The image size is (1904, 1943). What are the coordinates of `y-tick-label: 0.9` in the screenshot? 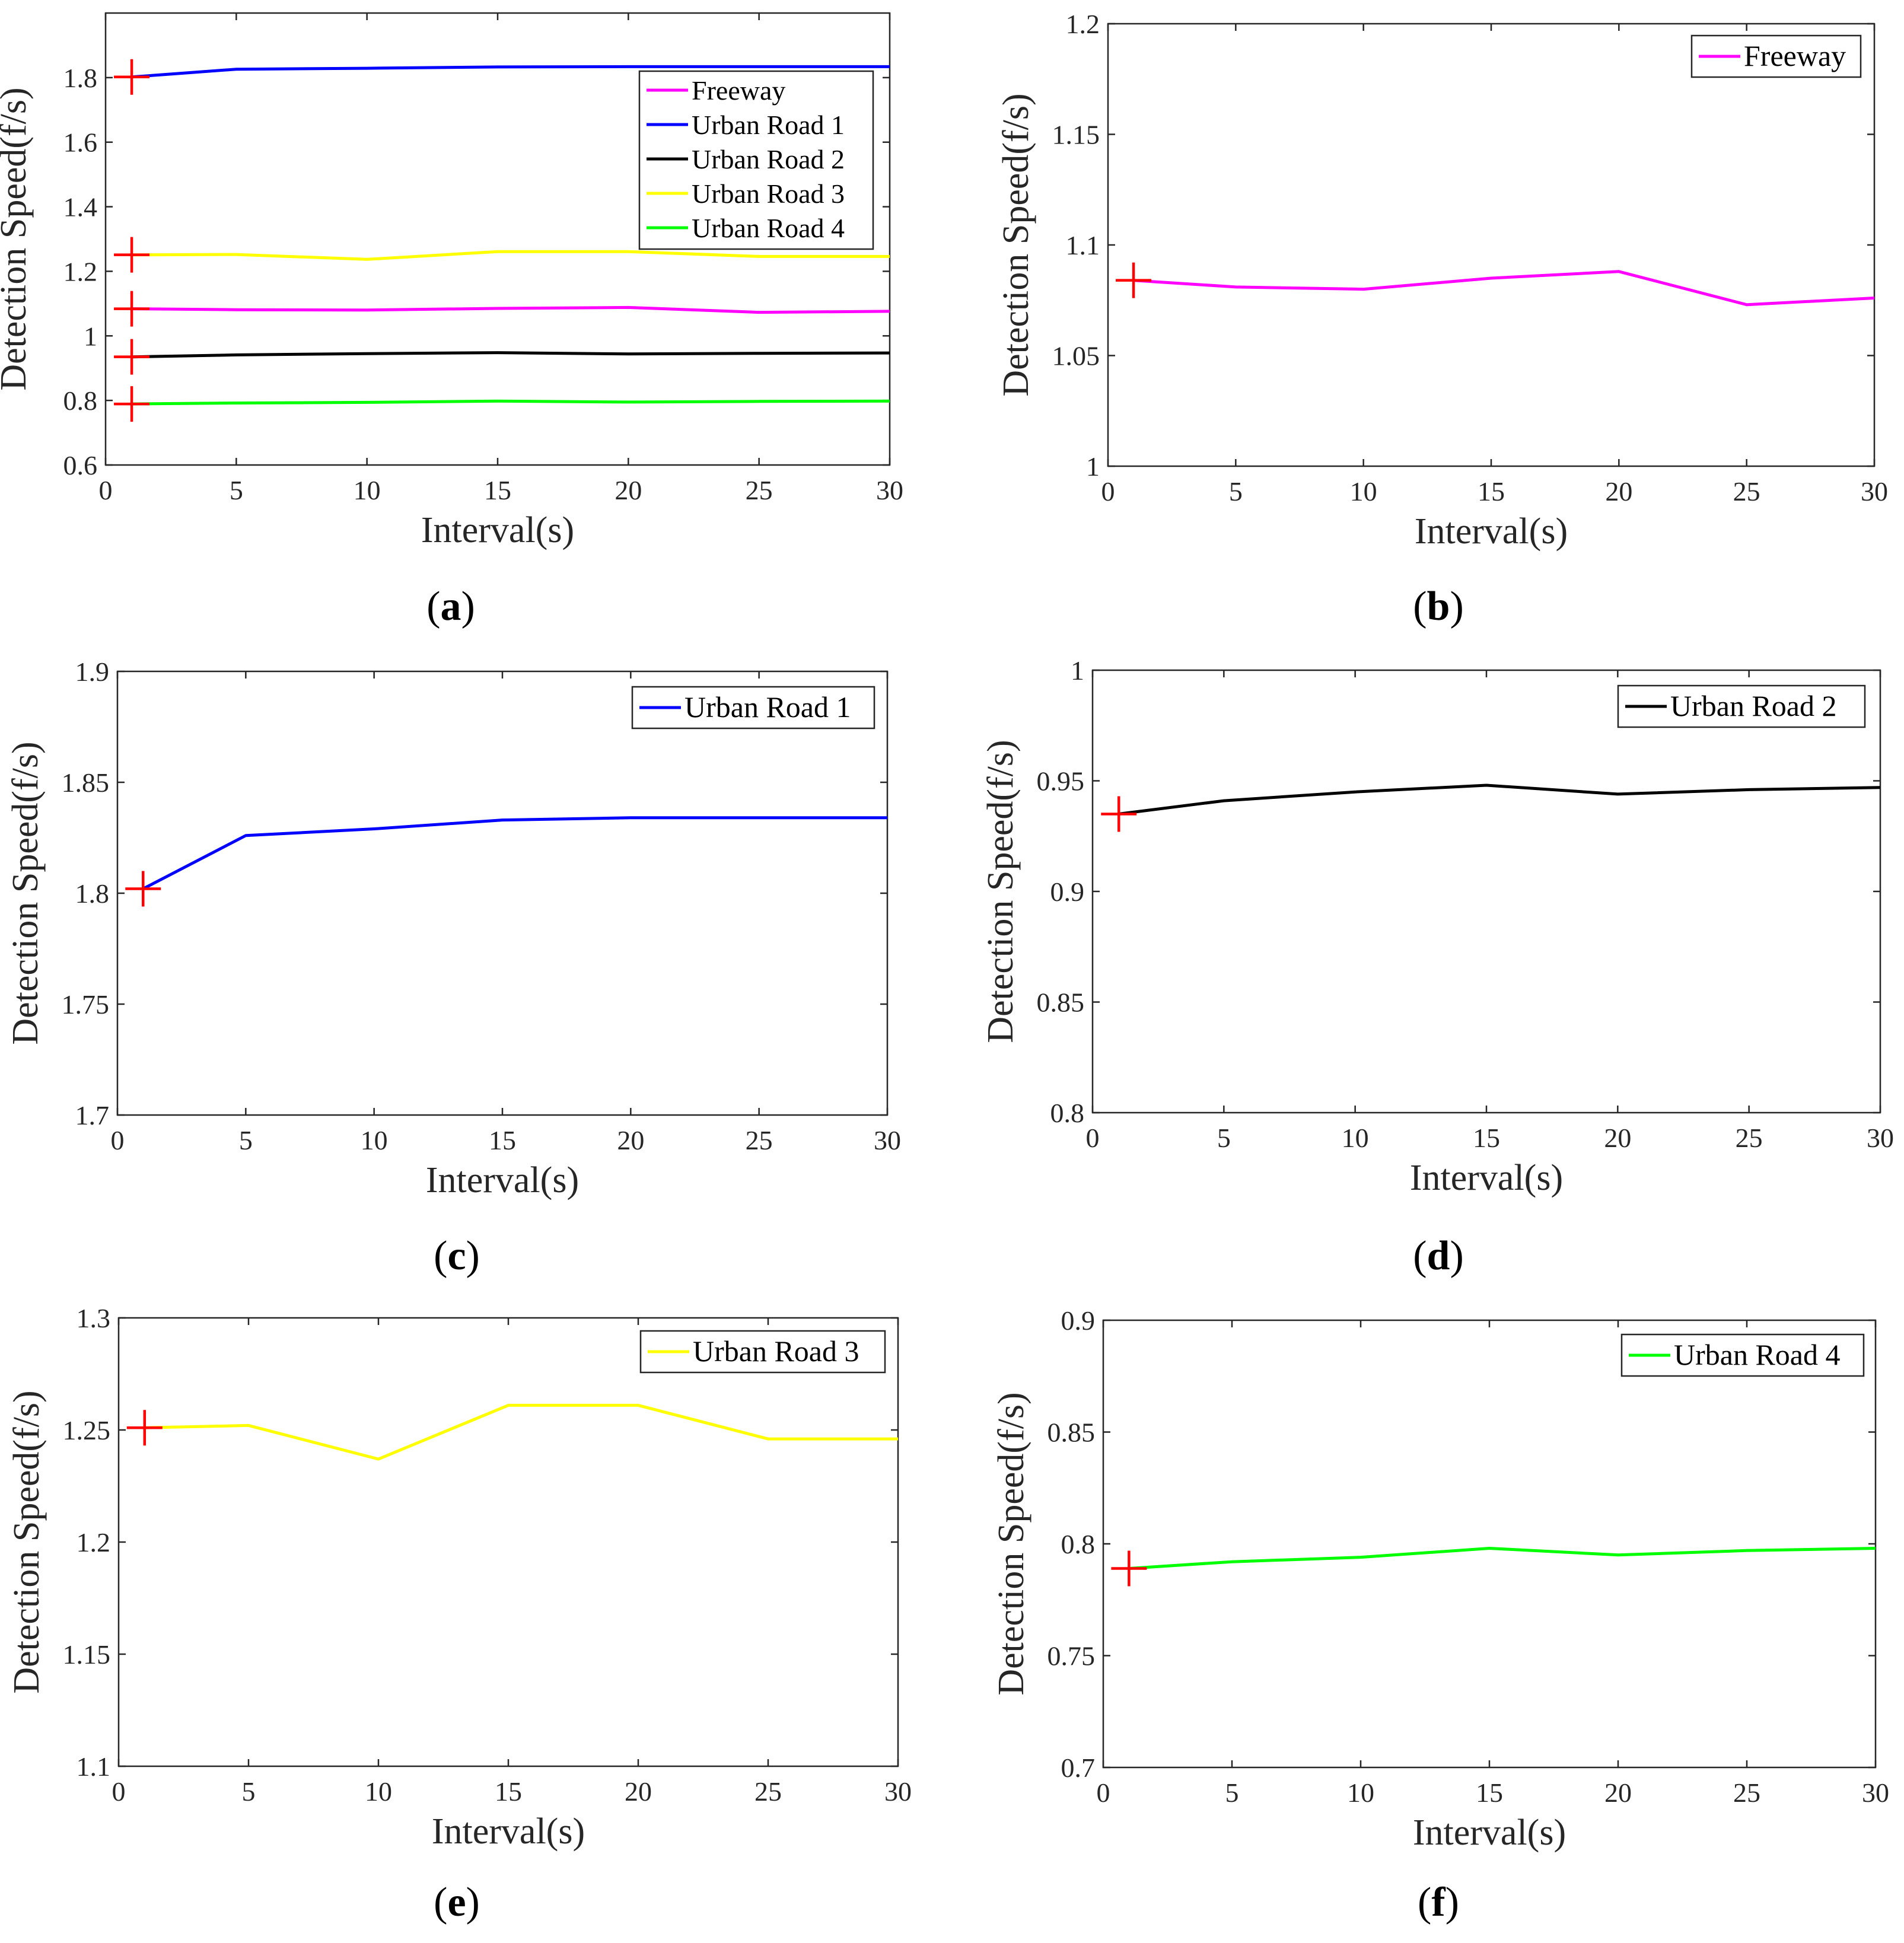 It's located at (1068, 892).